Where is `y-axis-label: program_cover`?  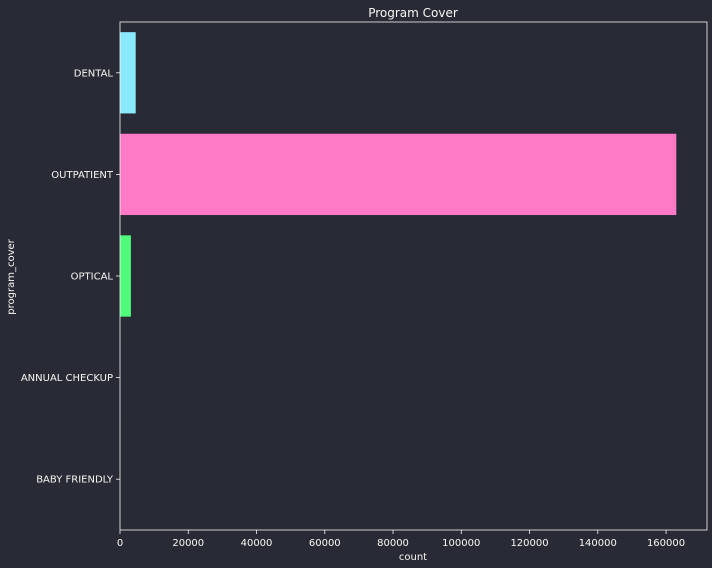
y-axis-label: program_cover is located at coordinates (11, 276).